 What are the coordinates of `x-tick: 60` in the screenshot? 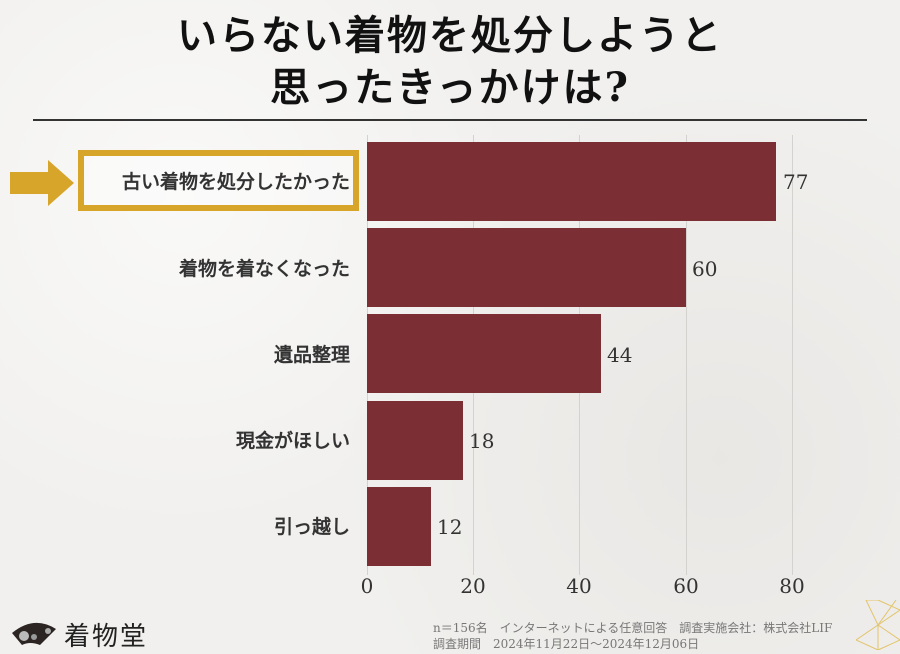 It's located at (686, 586).